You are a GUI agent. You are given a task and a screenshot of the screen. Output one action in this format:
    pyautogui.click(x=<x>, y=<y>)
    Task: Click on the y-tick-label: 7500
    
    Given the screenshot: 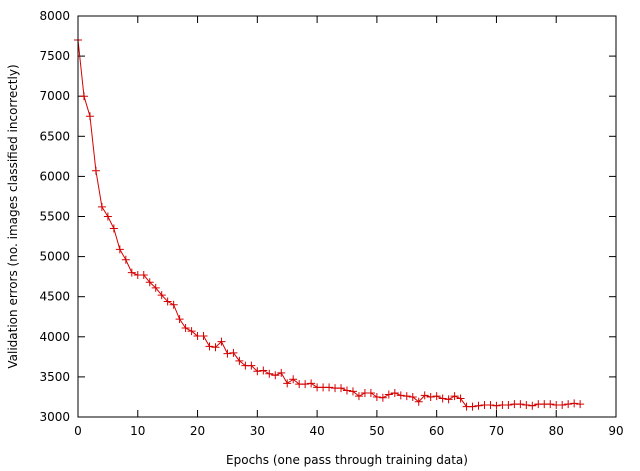 What is the action you would take?
    pyautogui.click(x=54, y=56)
    